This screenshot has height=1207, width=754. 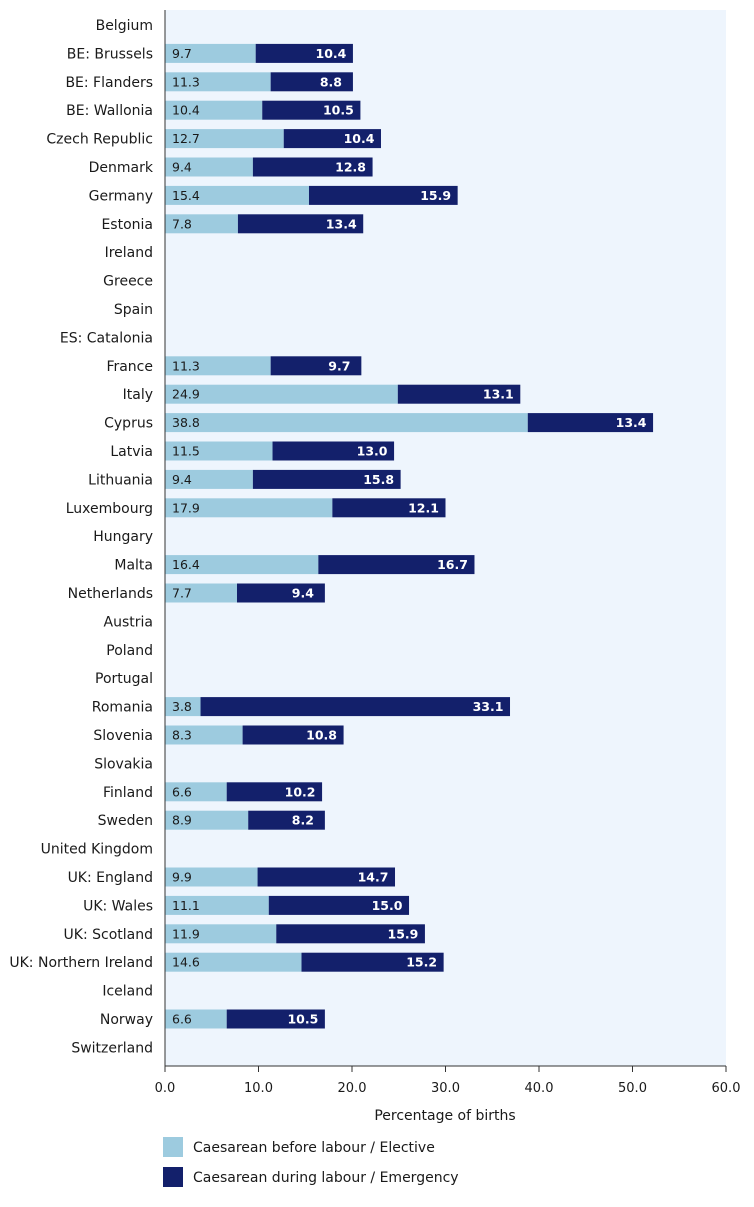 What do you see at coordinates (97, 850) in the screenshot?
I see `category-label: United Kingdom` at bounding box center [97, 850].